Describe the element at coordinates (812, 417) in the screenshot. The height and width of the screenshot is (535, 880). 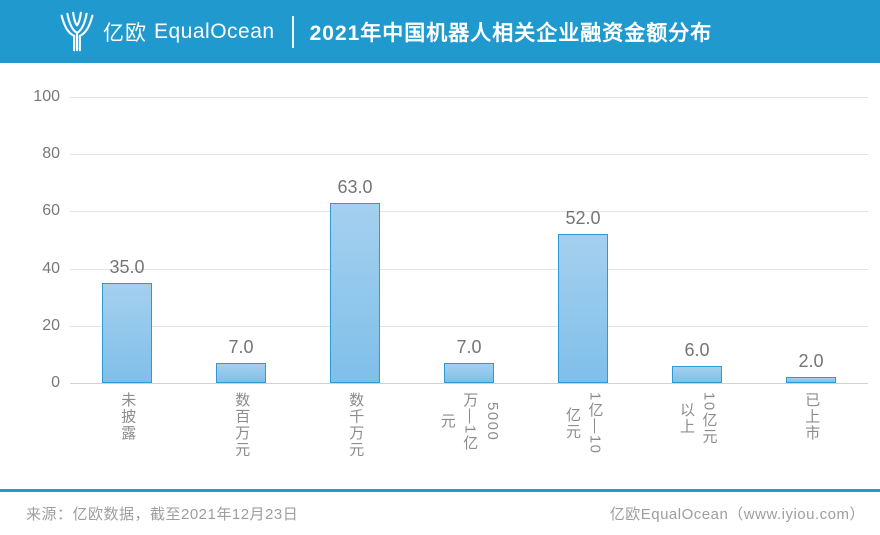
I see `x-axis-label: 已上市` at that location.